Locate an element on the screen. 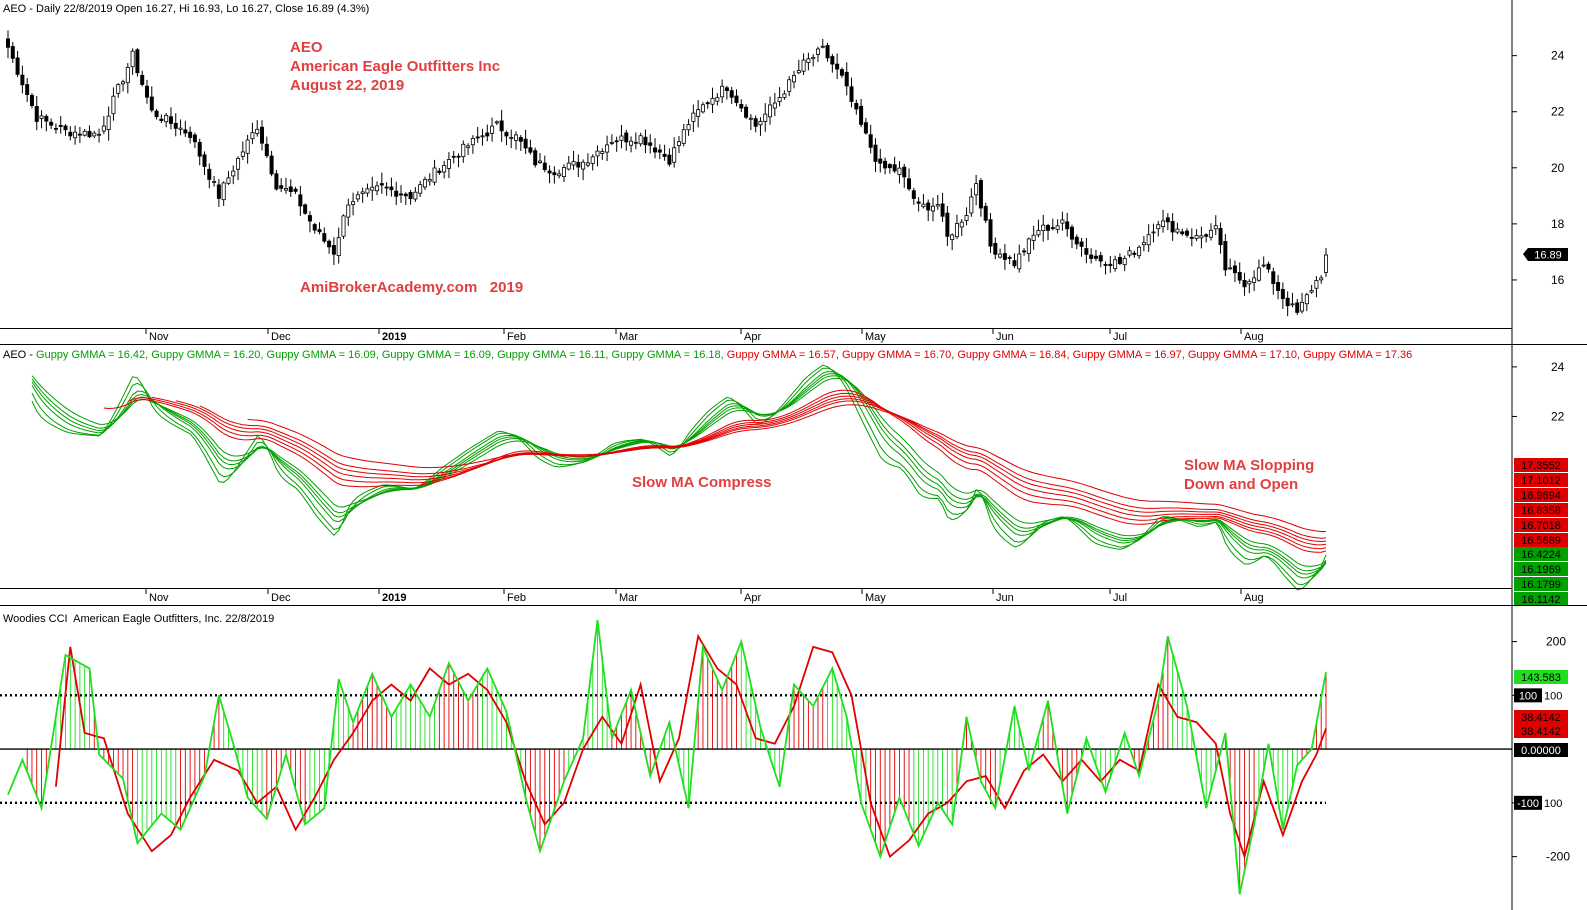 This screenshot has width=1587, height=910. gmma-header-item: Guppy GMMA = 16.42, is located at coordinates (93, 355).